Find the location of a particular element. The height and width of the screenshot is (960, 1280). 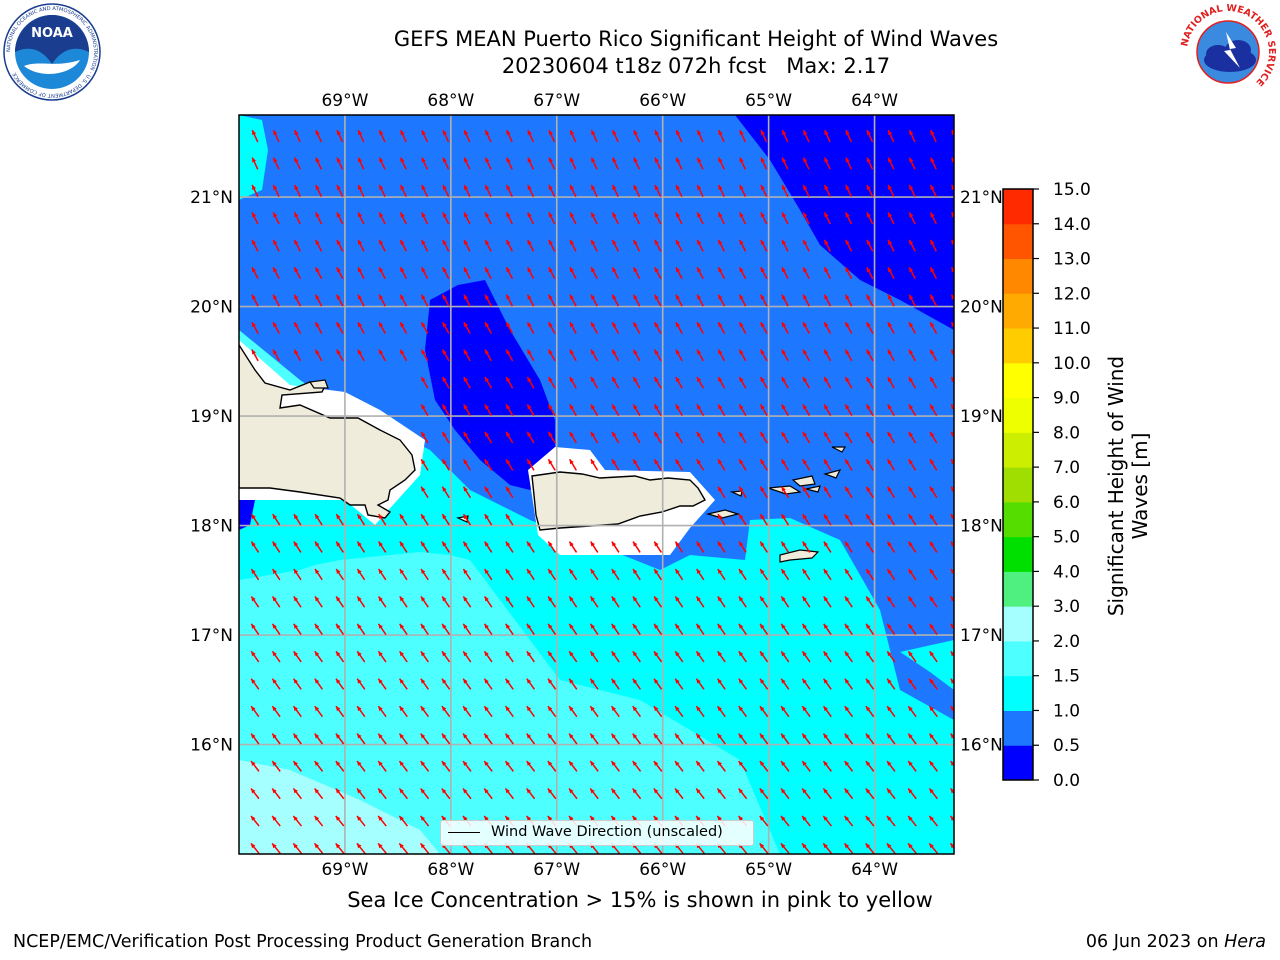

lat-tick-label: 18°N is located at coordinates (981, 527).